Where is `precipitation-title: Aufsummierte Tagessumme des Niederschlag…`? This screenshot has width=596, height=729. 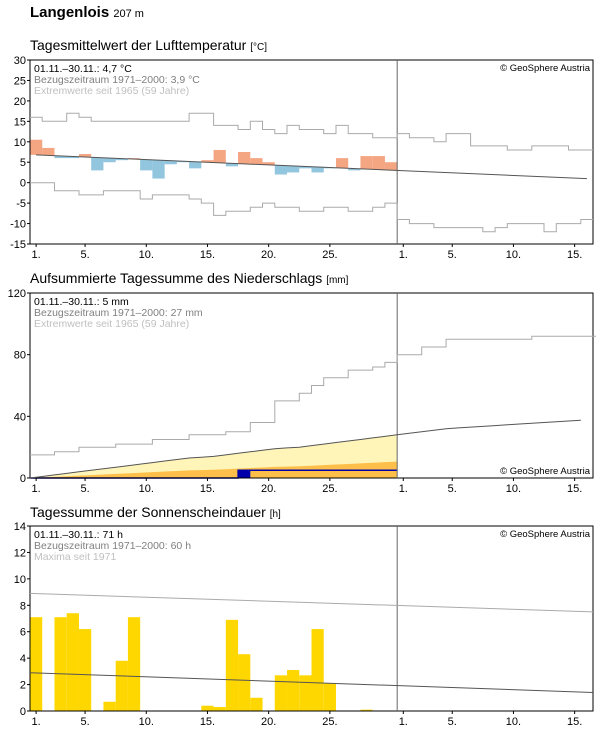 precipitation-title: Aufsummierte Tagessumme des Niederschlag… is located at coordinates (189, 278).